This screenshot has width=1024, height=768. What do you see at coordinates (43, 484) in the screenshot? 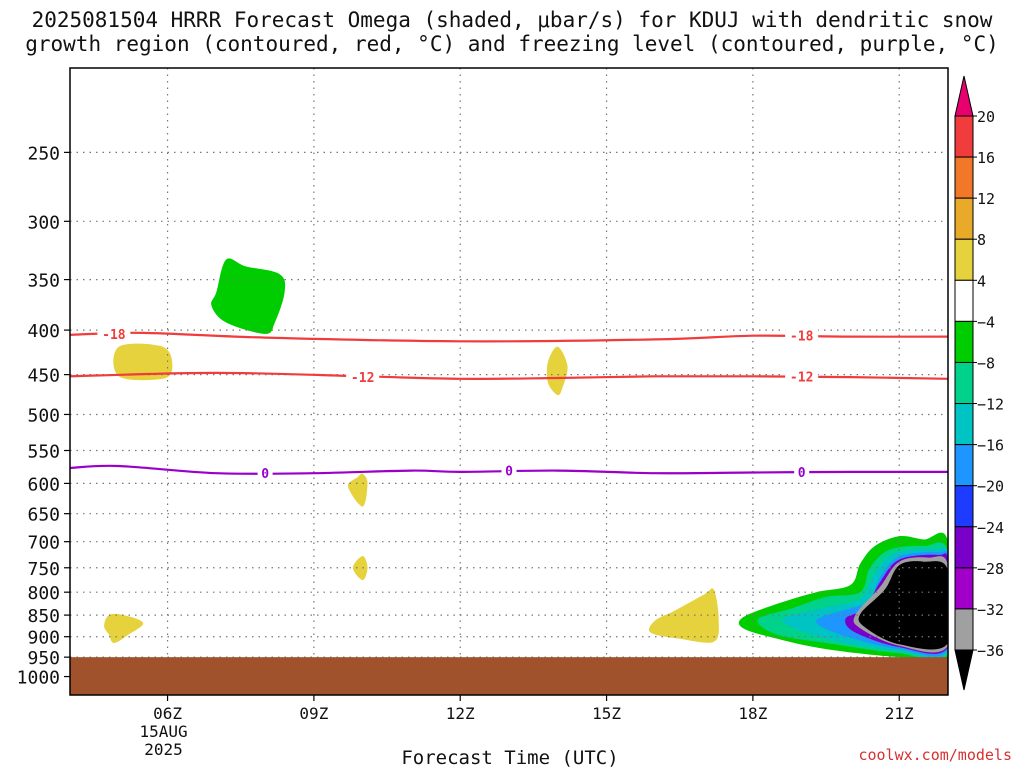
I see `y-tick-label-600: 600` at bounding box center [43, 484].